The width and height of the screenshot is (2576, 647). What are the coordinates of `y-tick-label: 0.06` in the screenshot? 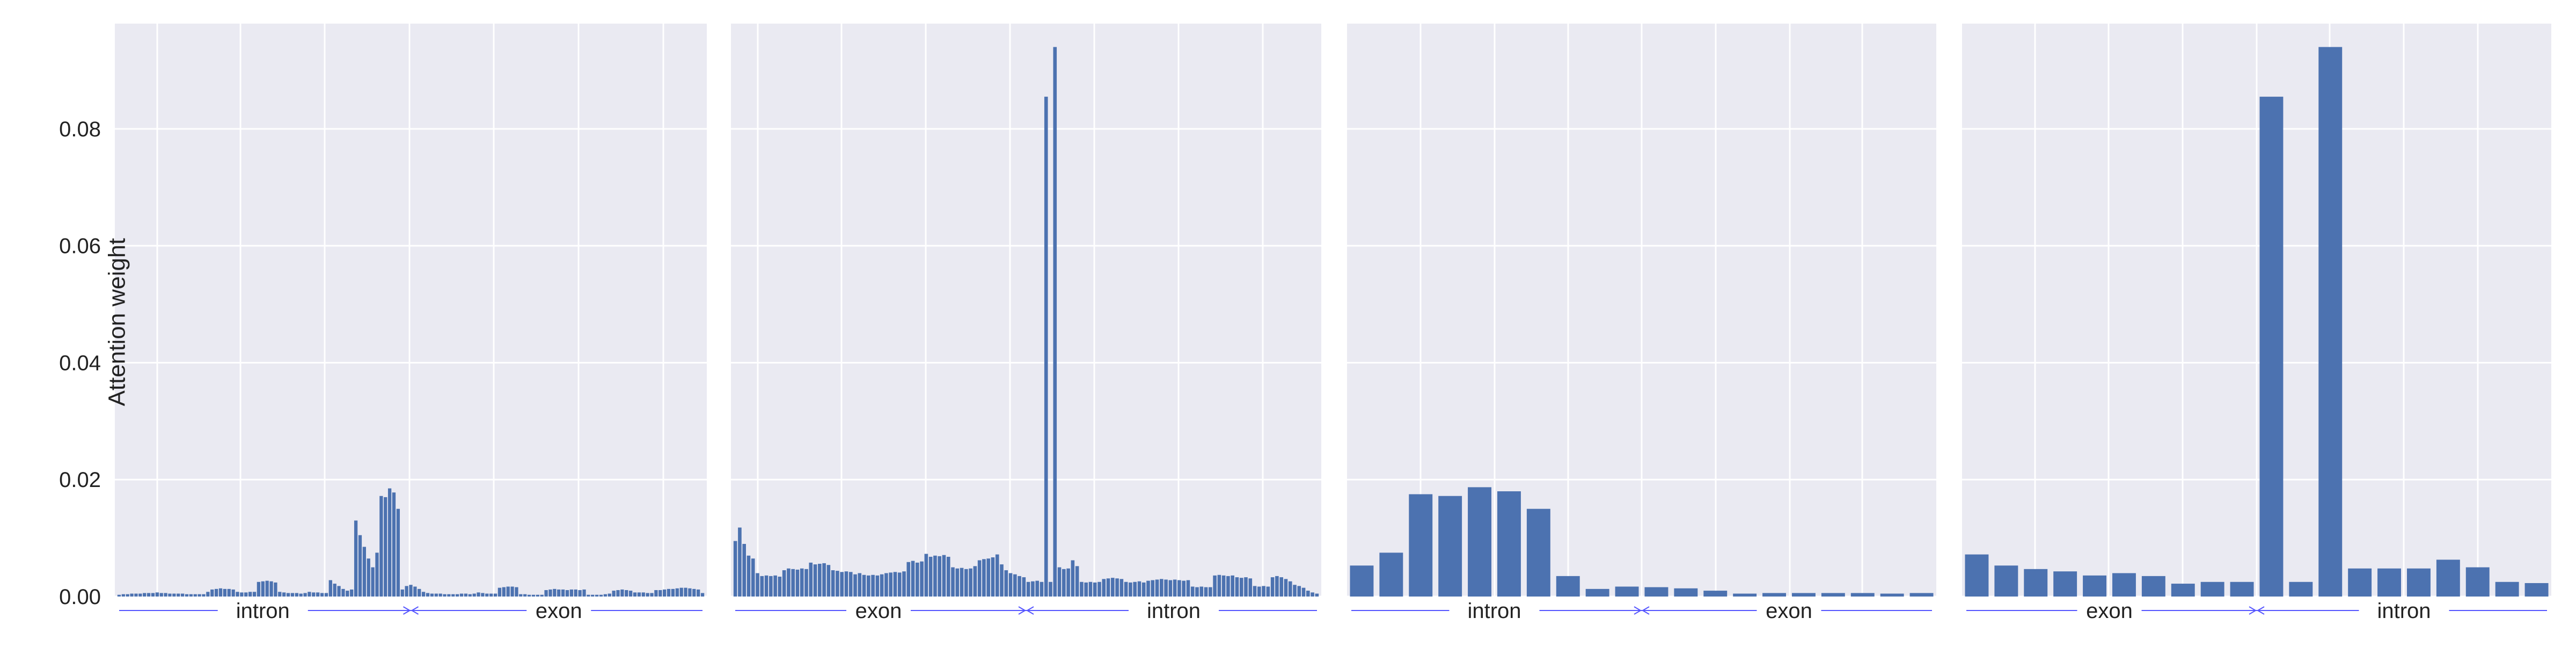 It's located at (80, 246).